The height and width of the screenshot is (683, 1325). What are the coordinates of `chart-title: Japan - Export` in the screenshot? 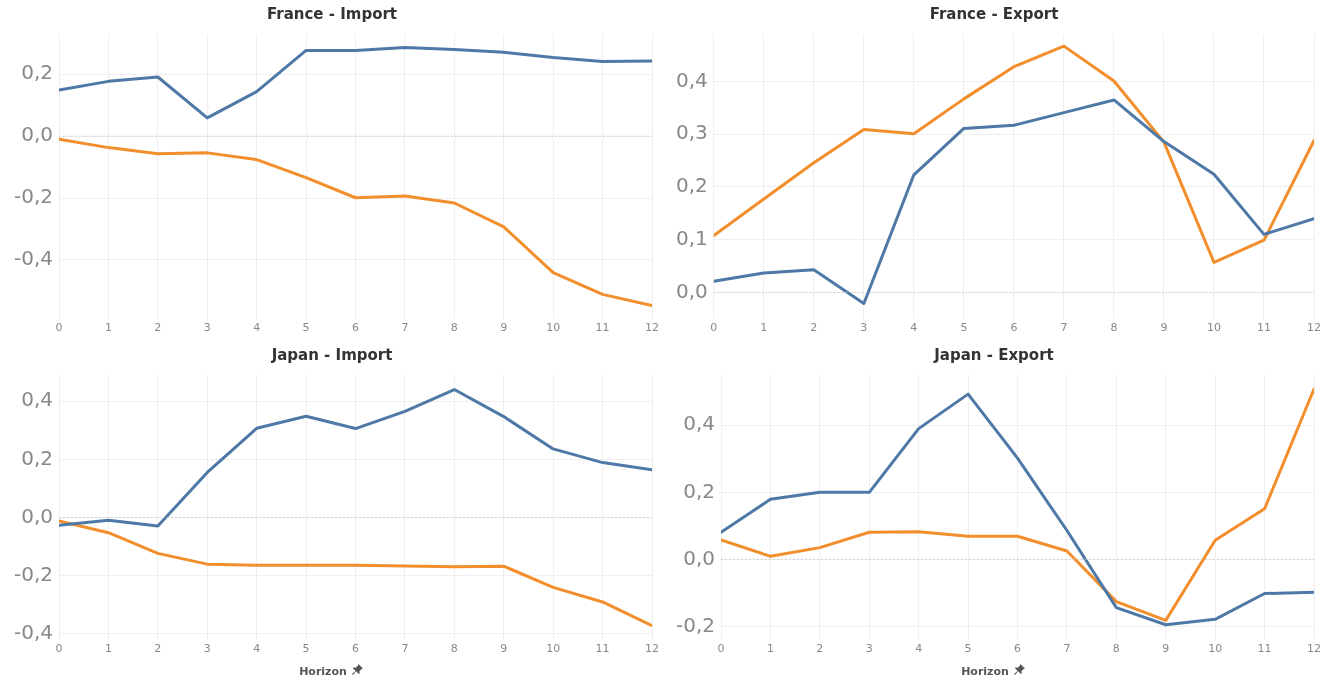 It's located at (993, 354).